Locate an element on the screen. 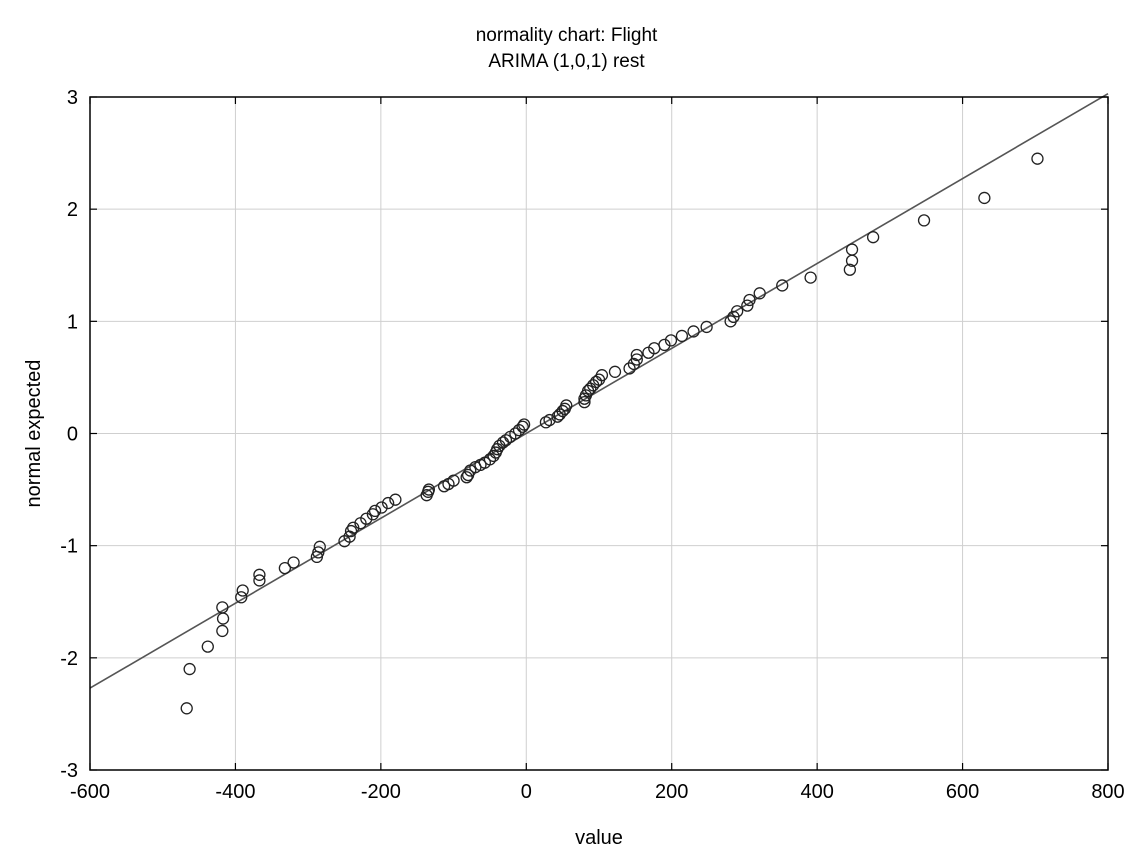  chart-subtitle: ARIMA (1,0,1) rest is located at coordinates (566, 61).